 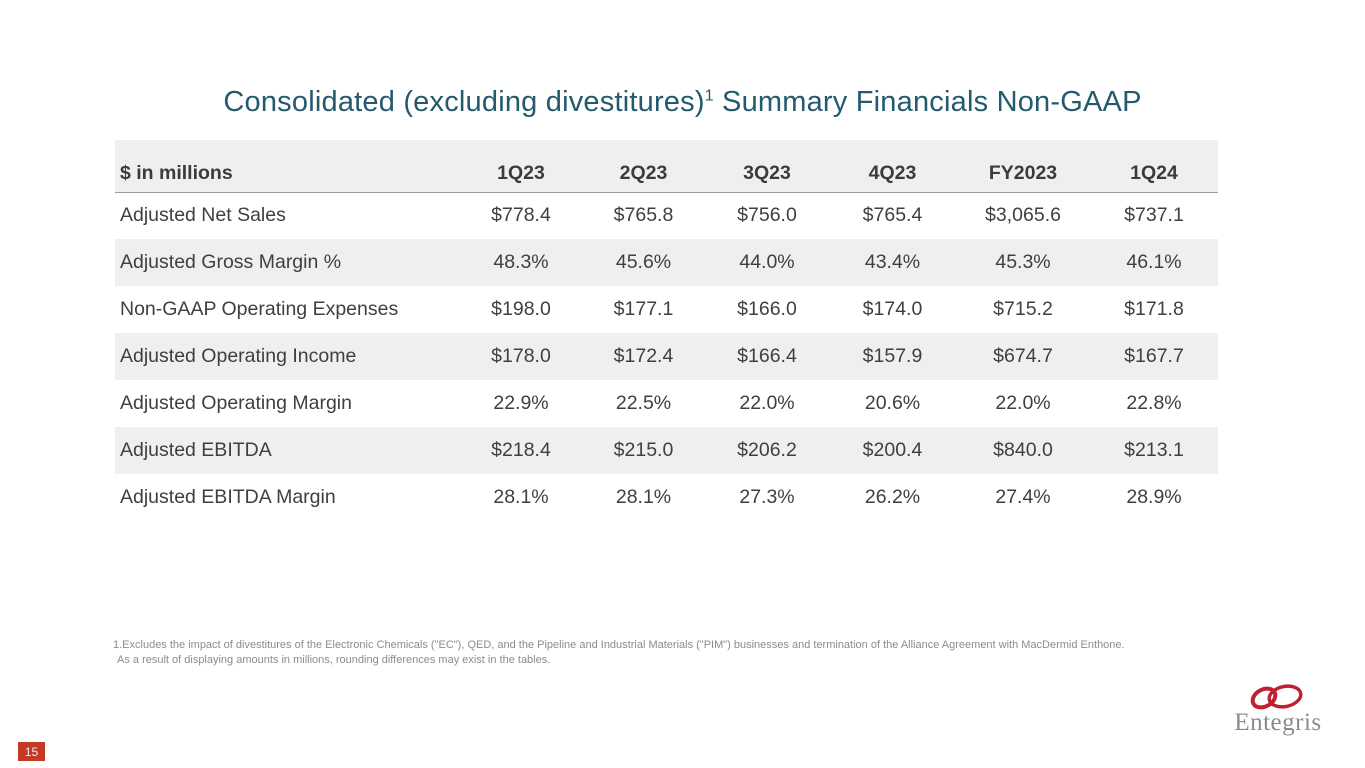 I want to click on title-main: Consolidated (excluding divestitures), so click(x=464, y=102).